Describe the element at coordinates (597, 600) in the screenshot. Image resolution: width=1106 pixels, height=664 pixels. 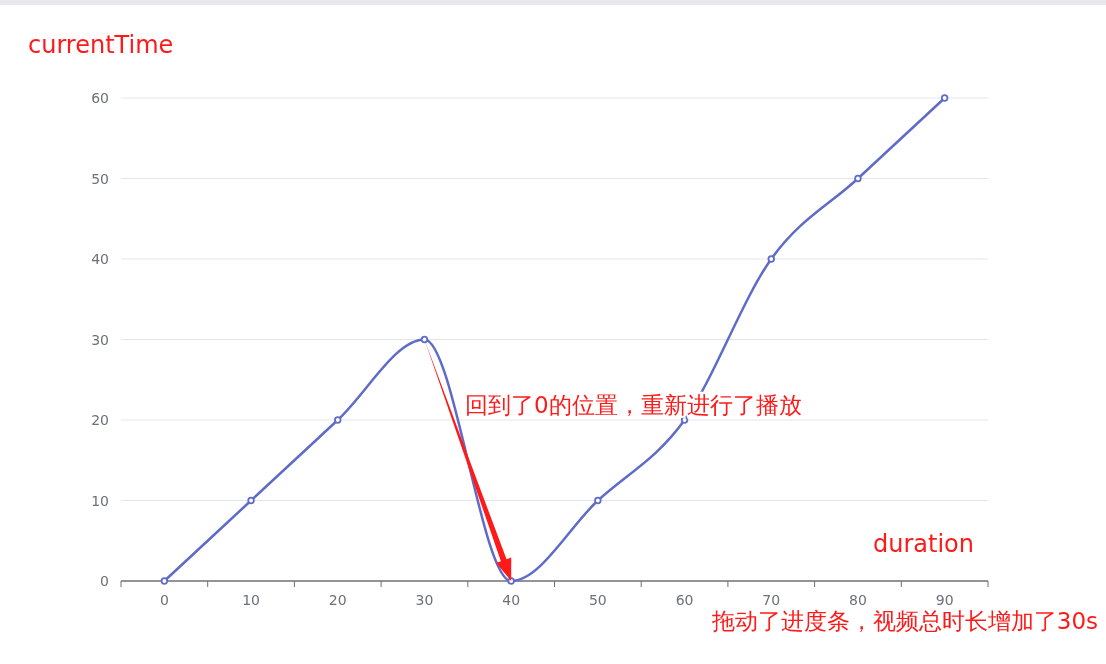
I see `x-tick-label: 50` at that location.